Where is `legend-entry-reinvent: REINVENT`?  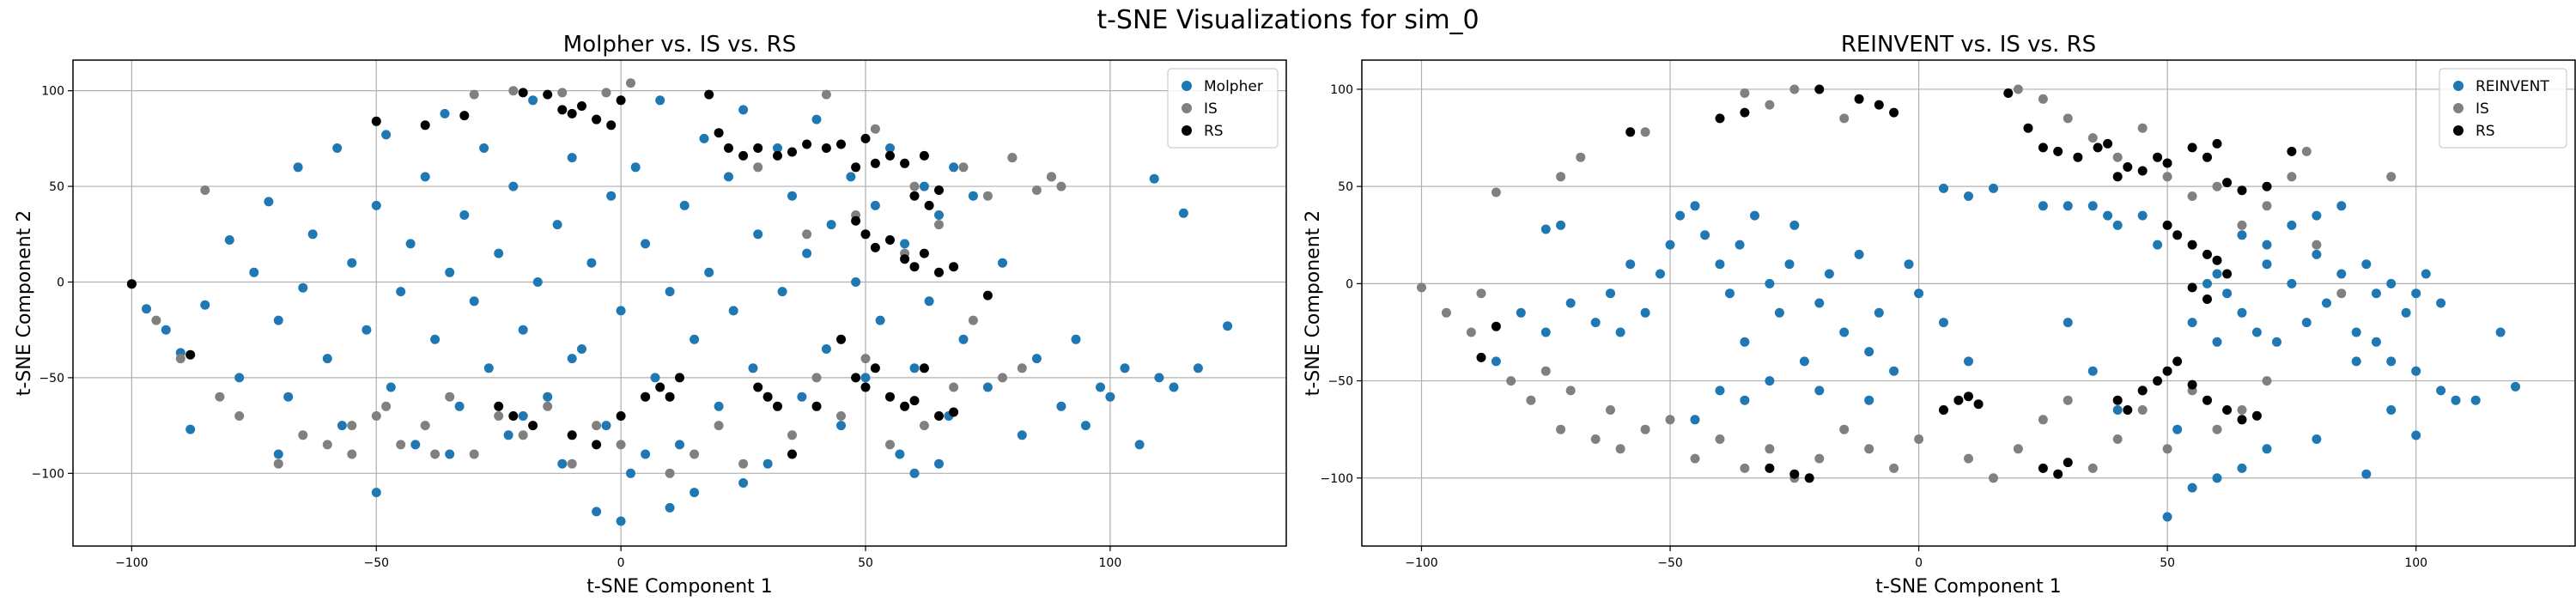 legend-entry-reinvent: REINVENT is located at coordinates (2513, 86).